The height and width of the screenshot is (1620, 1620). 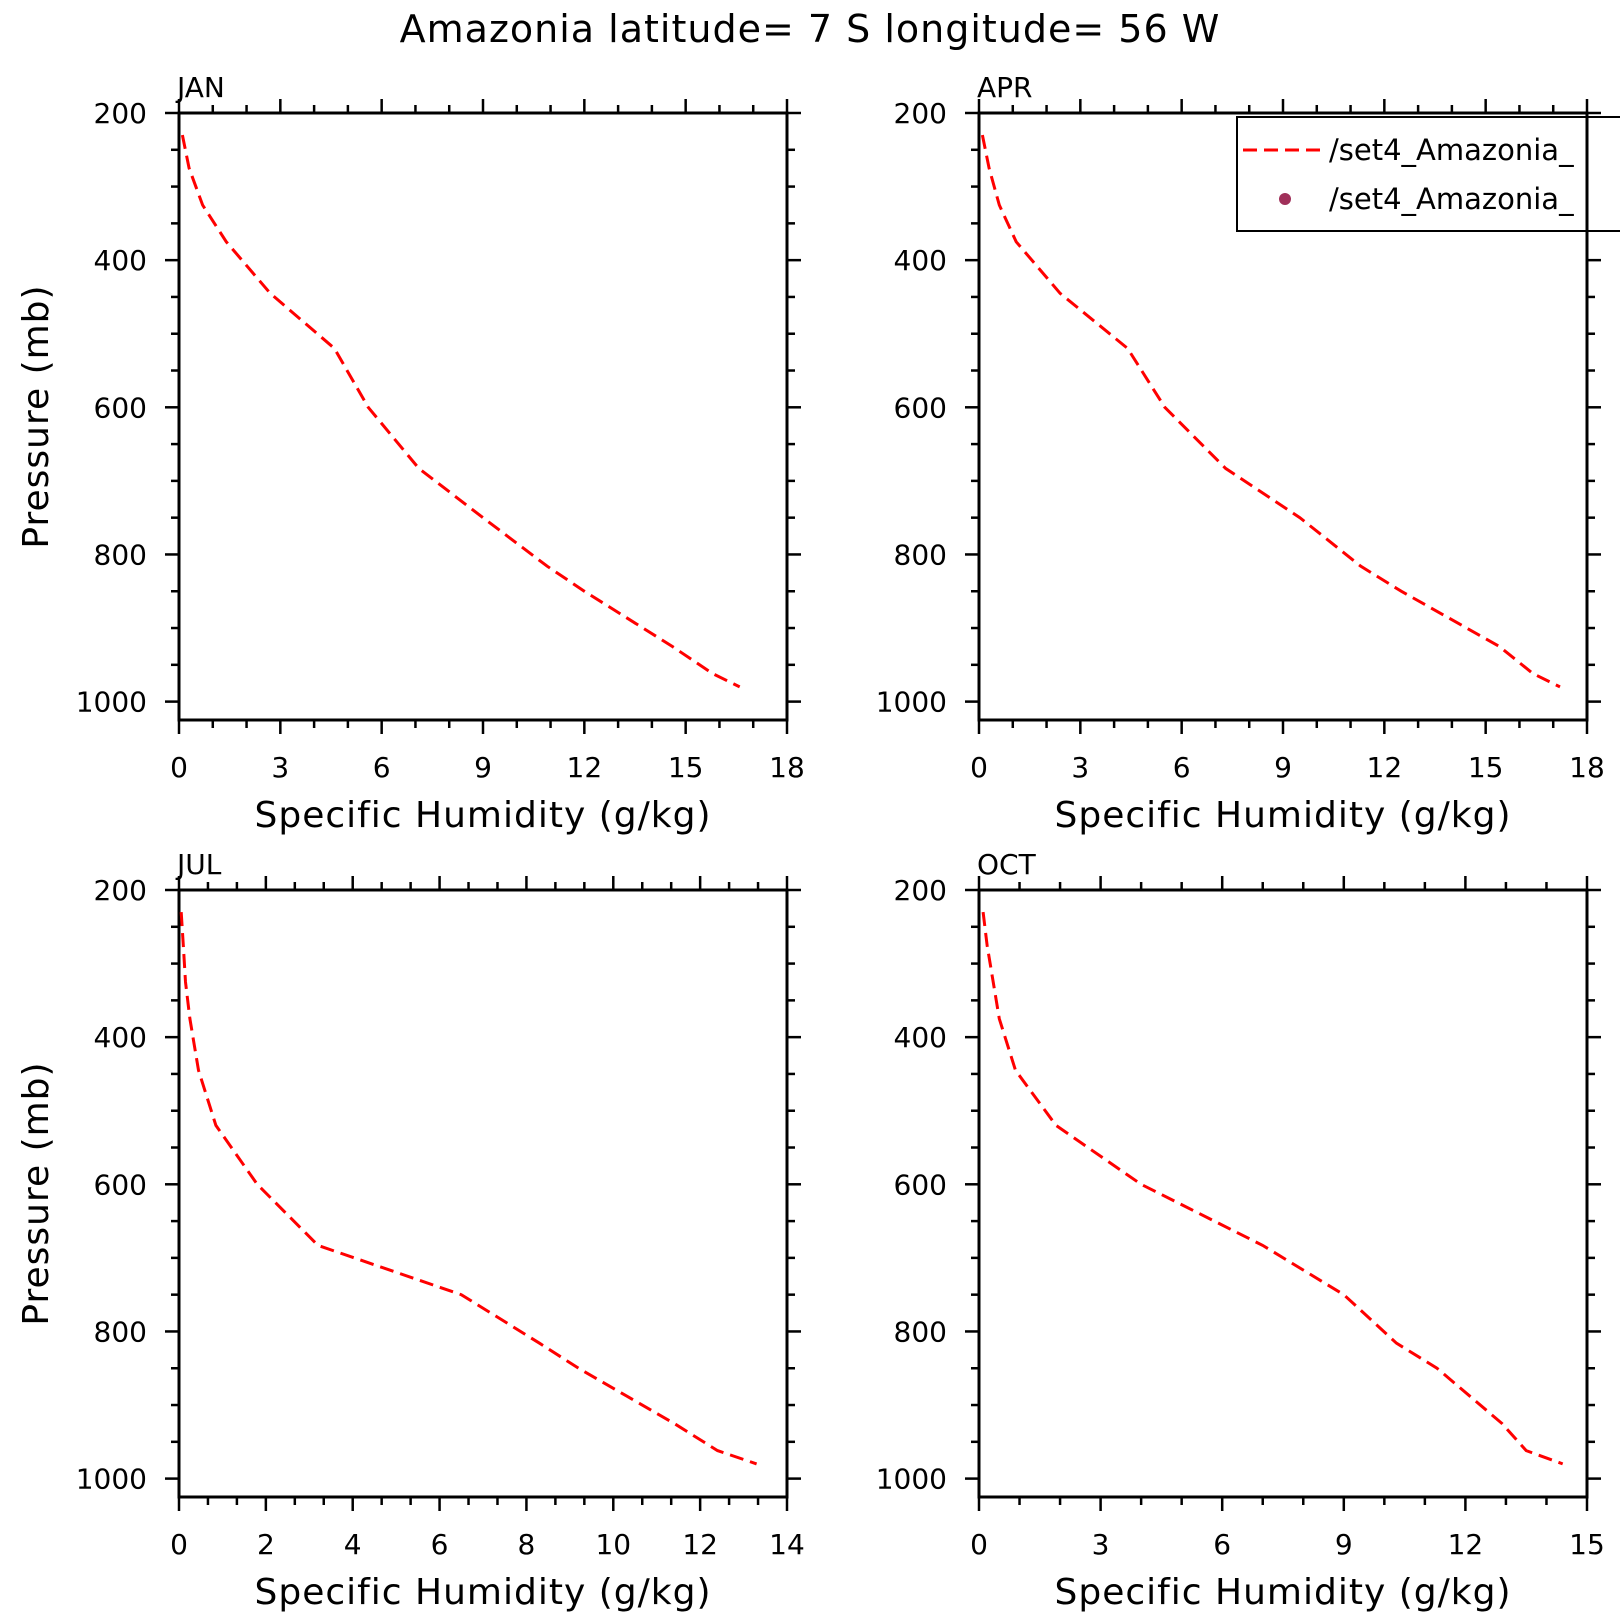 What do you see at coordinates (198, 864) in the screenshot?
I see `panel-label: JUL` at bounding box center [198, 864].